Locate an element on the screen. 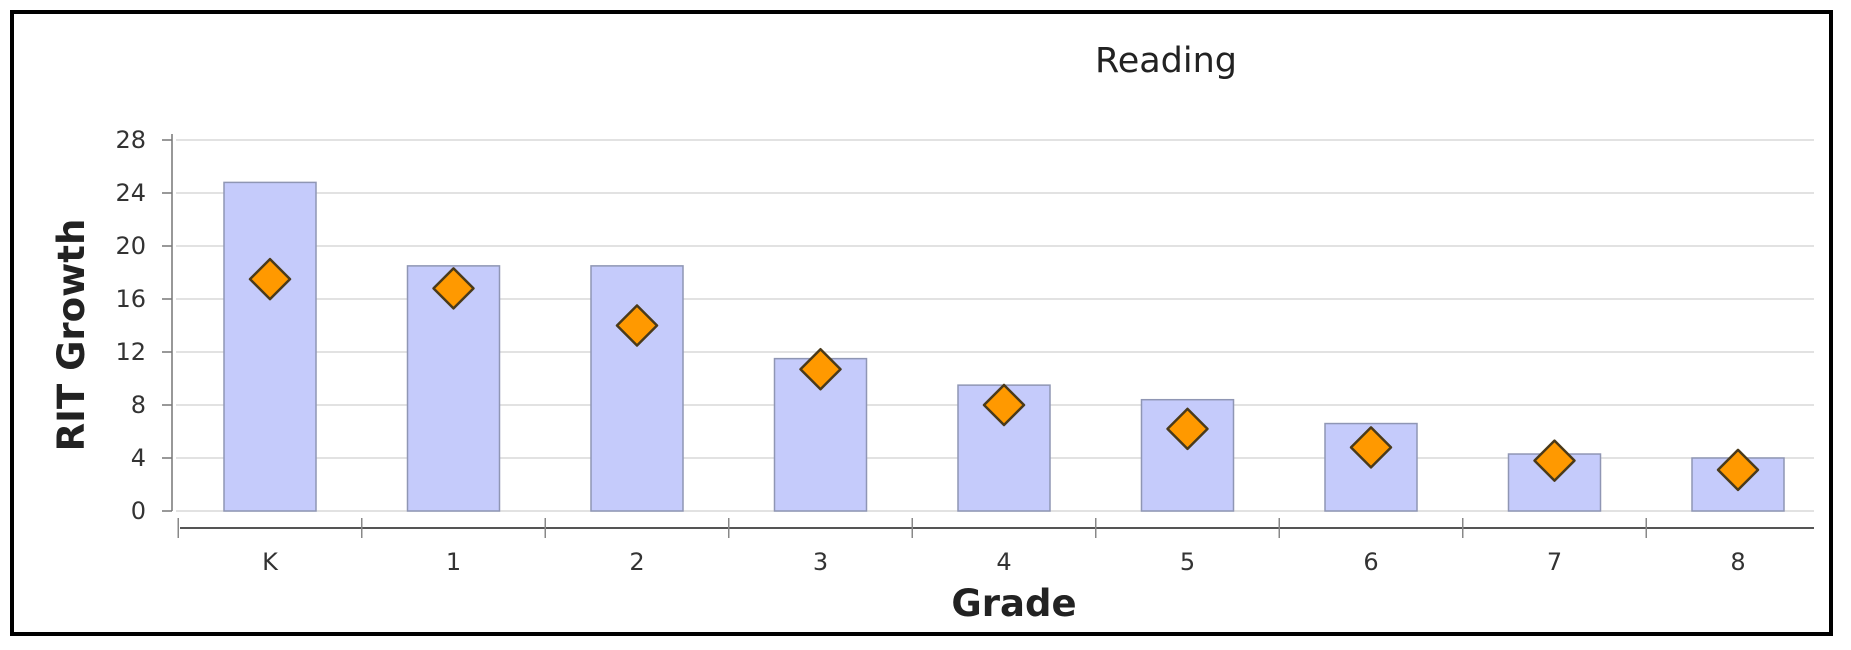 The height and width of the screenshot is (650, 1851). y-axis-label: RIT Growth is located at coordinates (71, 335).